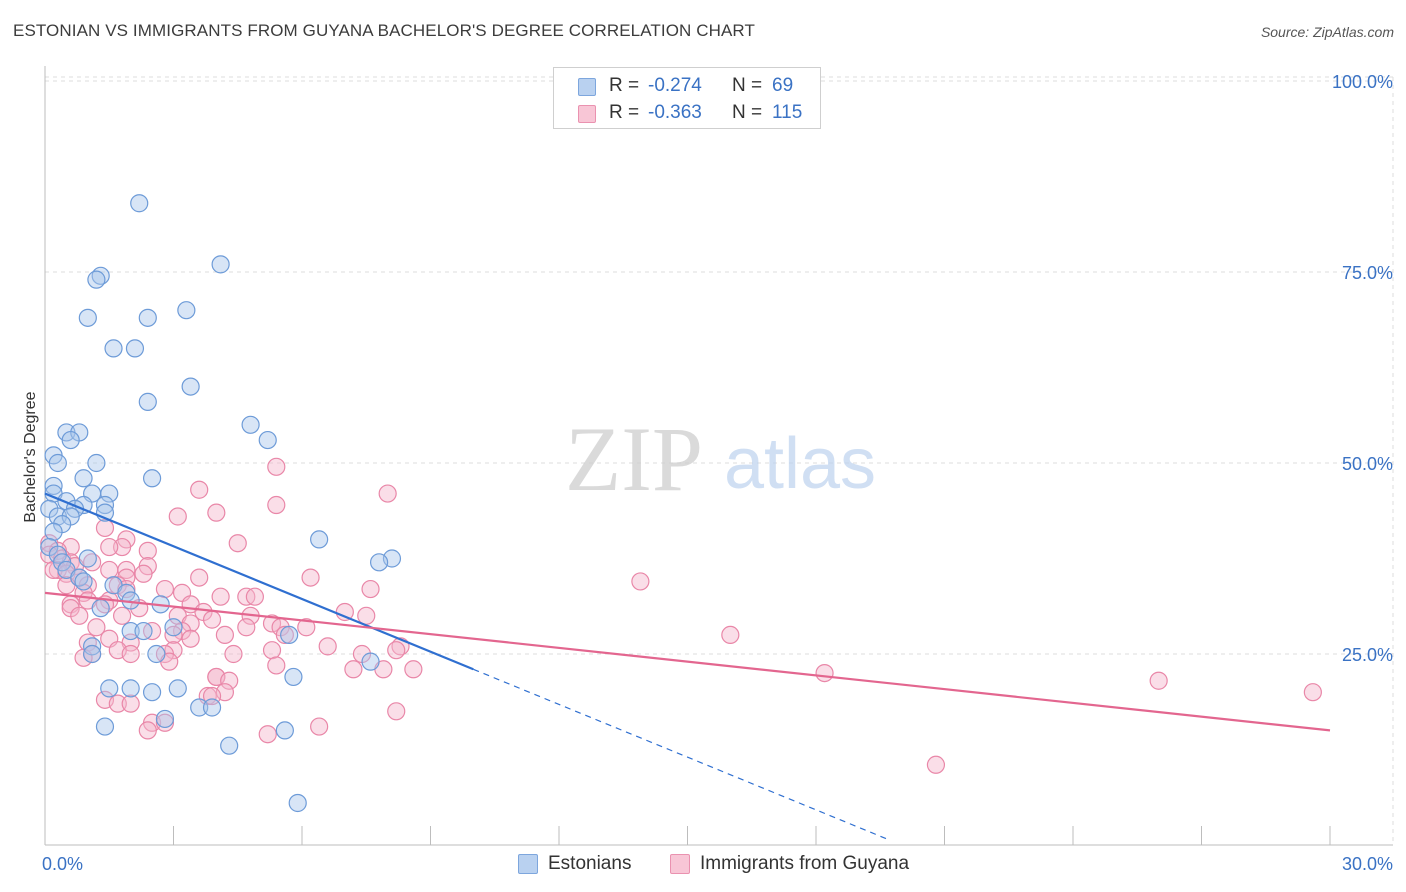 The image size is (1406, 892). Describe the element at coordinates (680, 864) in the screenshot. I see `guyana-legend-swatch` at that location.